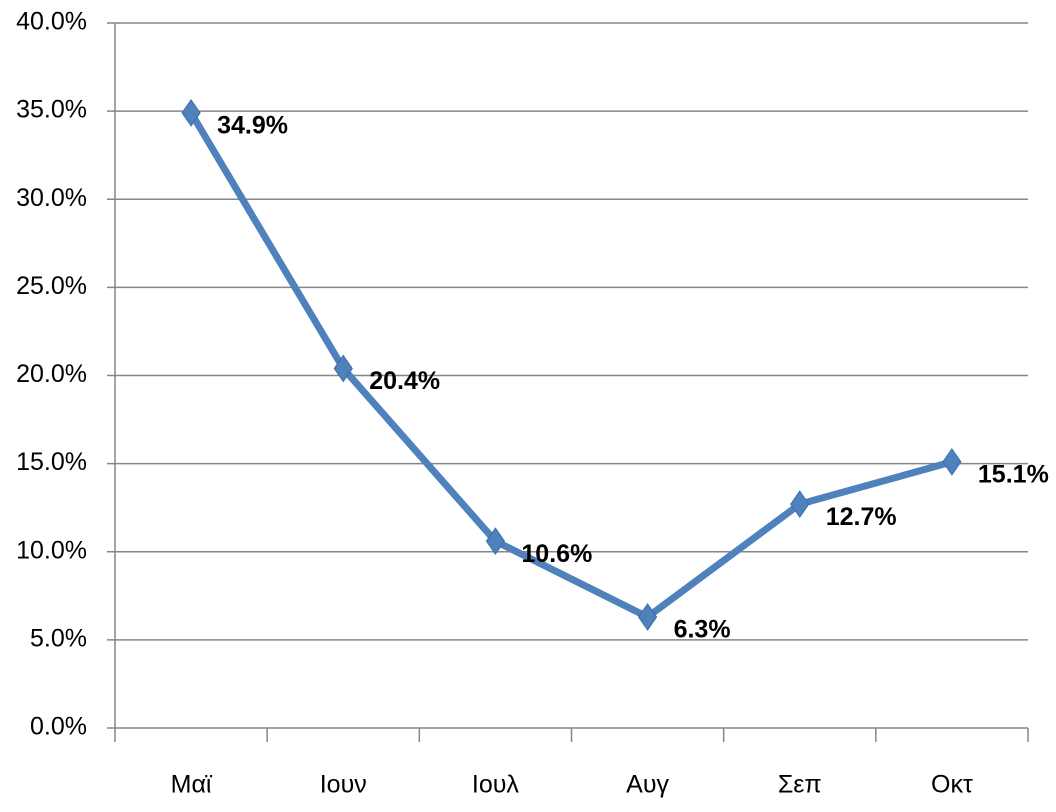 This screenshot has width=1056, height=812. Describe the element at coordinates (58, 638) in the screenshot. I see `y-tick-label: 5.0%` at that location.